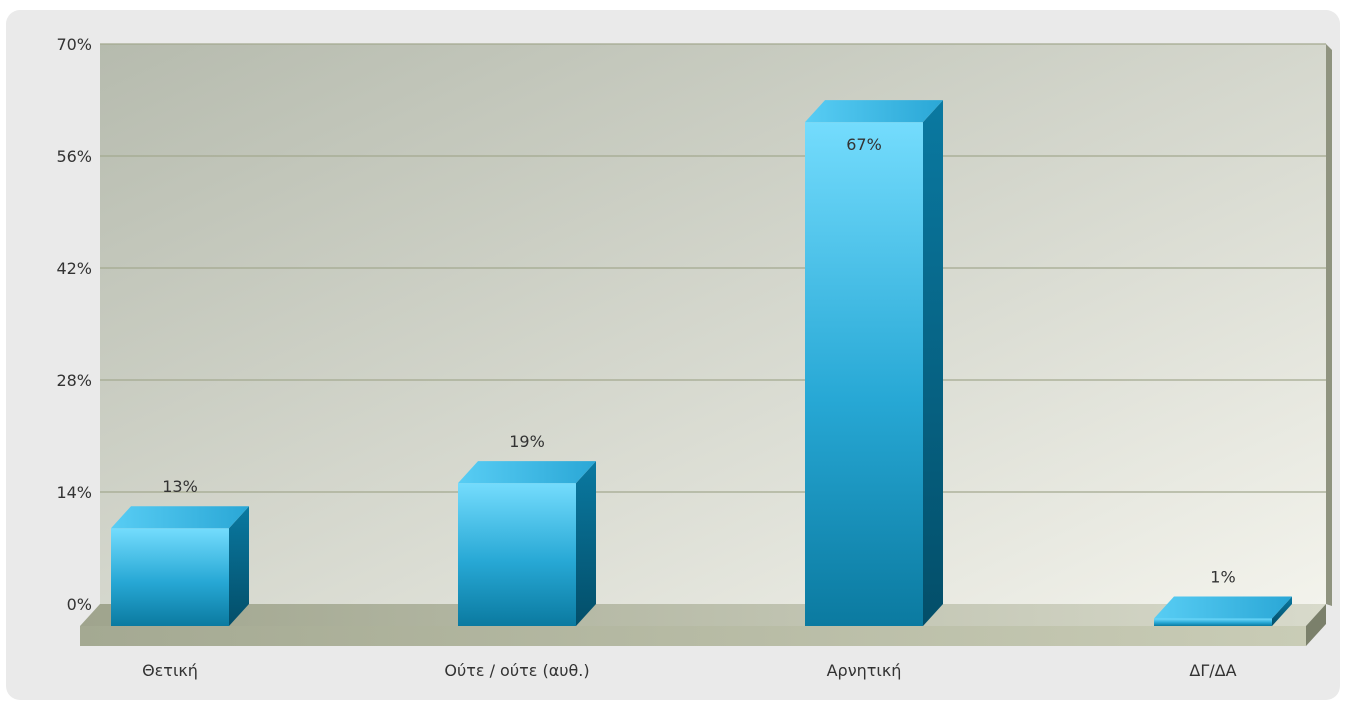  What do you see at coordinates (864, 670) in the screenshot?
I see `category-label: Αρνητική` at bounding box center [864, 670].